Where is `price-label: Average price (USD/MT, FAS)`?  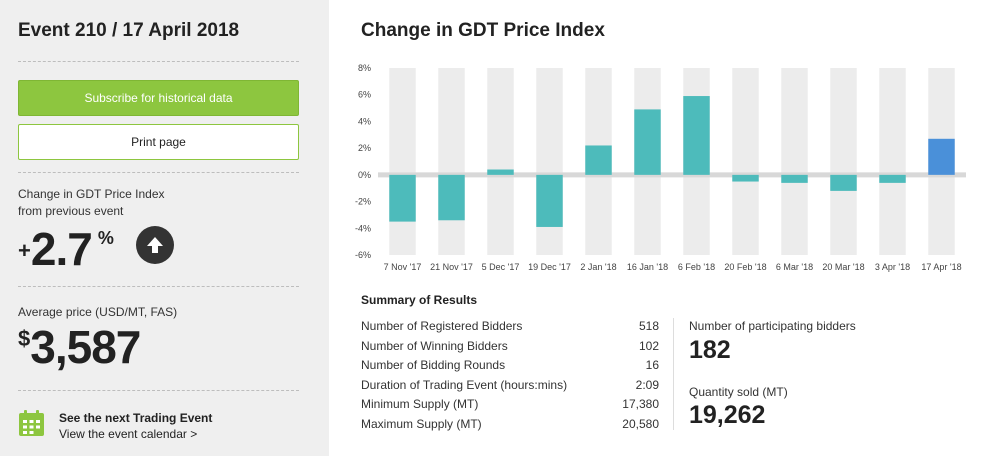 price-label: Average price (USD/MT, FAS) is located at coordinates (98, 312).